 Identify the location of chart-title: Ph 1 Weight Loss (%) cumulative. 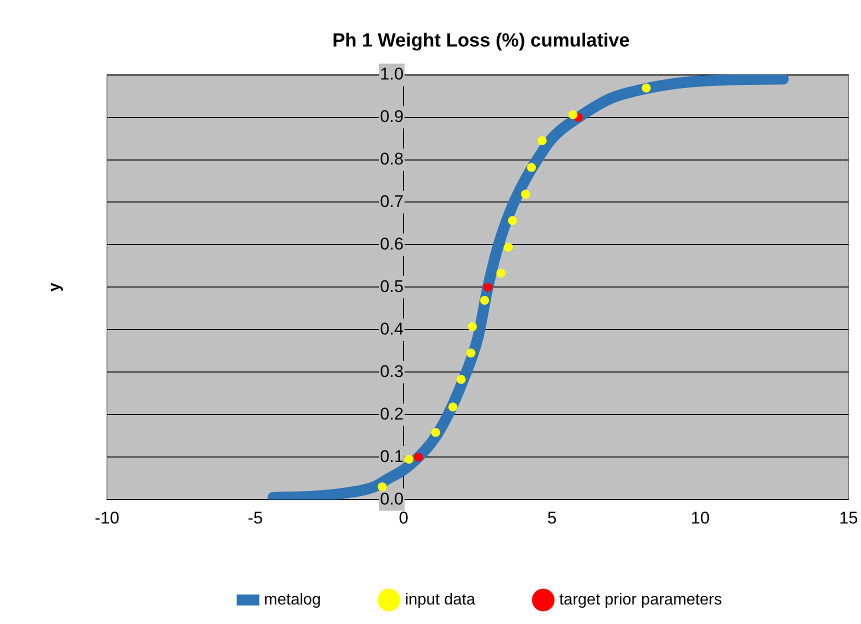
(481, 41).